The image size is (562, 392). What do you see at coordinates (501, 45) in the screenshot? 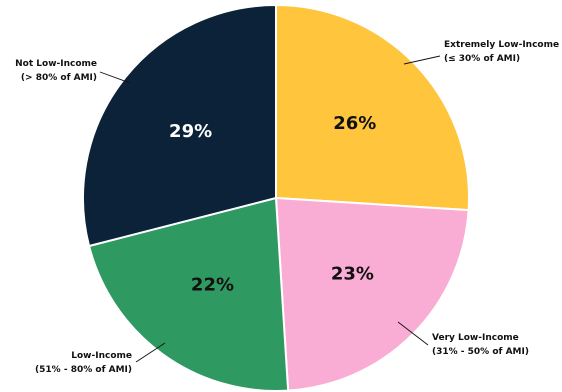
I see `category-label-extremely-low-income: Extremely Low-Income` at bounding box center [501, 45].